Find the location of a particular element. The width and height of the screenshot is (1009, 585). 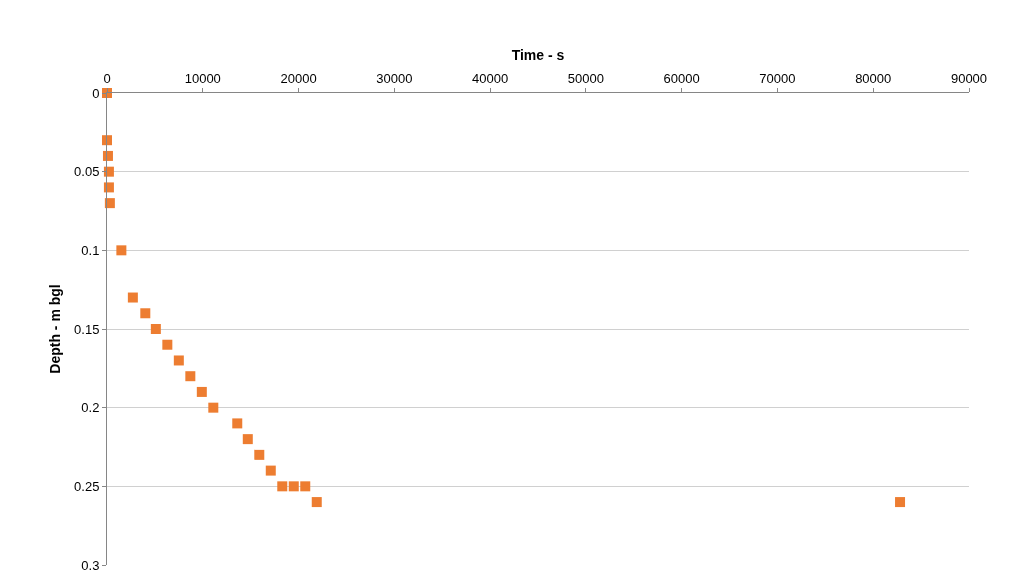

y-tick-label: 0.05 is located at coordinates (87, 172).